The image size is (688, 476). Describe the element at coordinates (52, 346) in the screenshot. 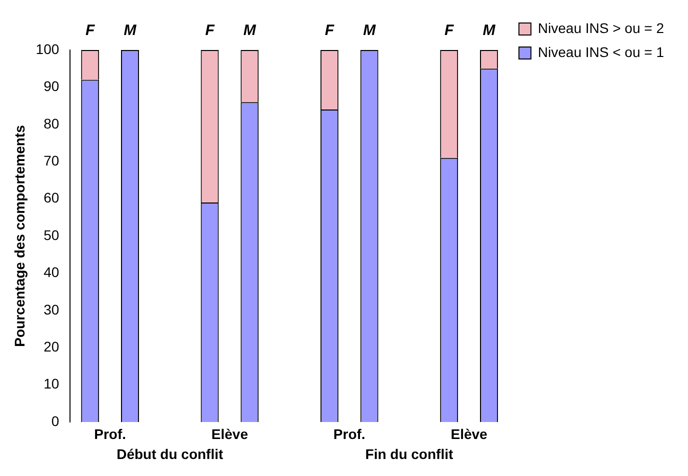

I see `y-tick-label: 20` at that location.